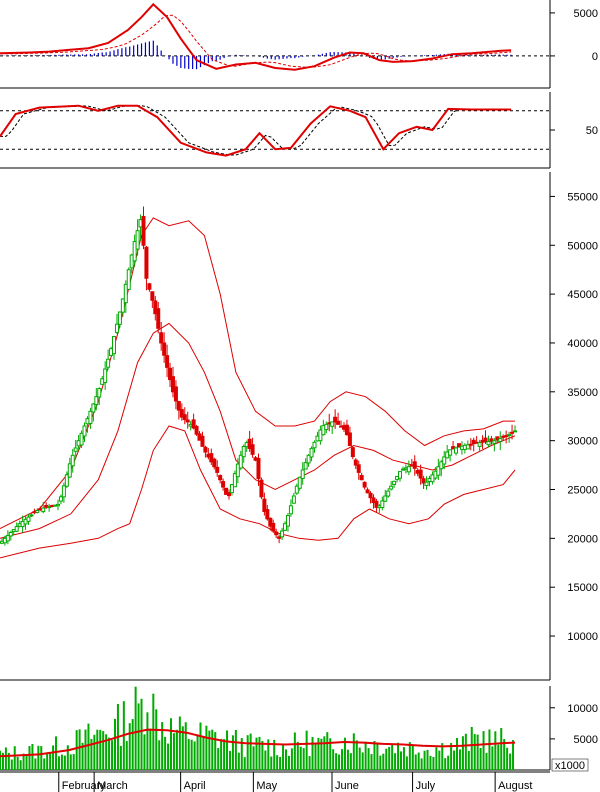  Describe the element at coordinates (582, 344) in the screenshot. I see `price-tick-label: 40000` at that location.